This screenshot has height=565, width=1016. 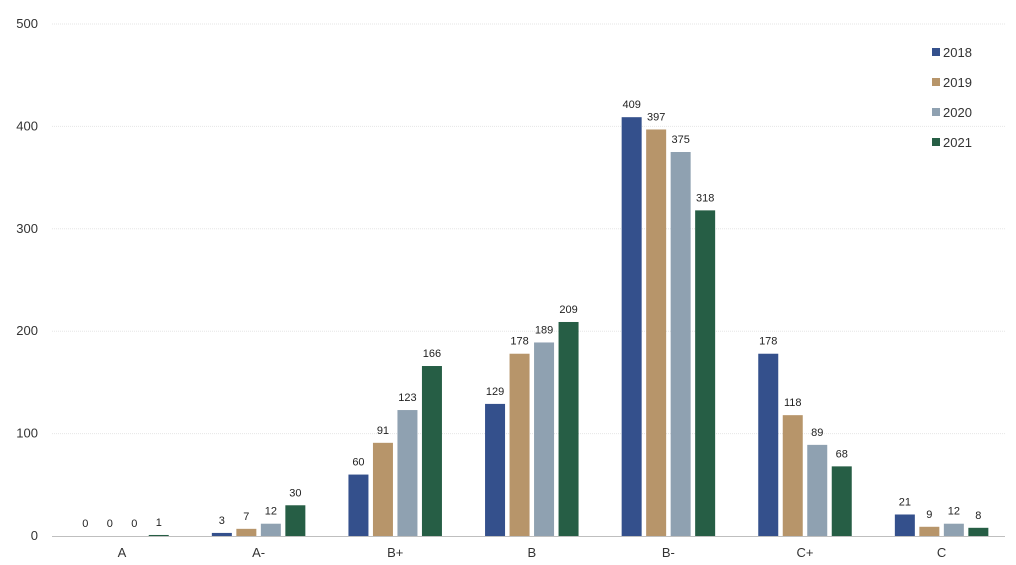 What do you see at coordinates (957, 112) in the screenshot?
I see `legend-label: 2020` at bounding box center [957, 112].